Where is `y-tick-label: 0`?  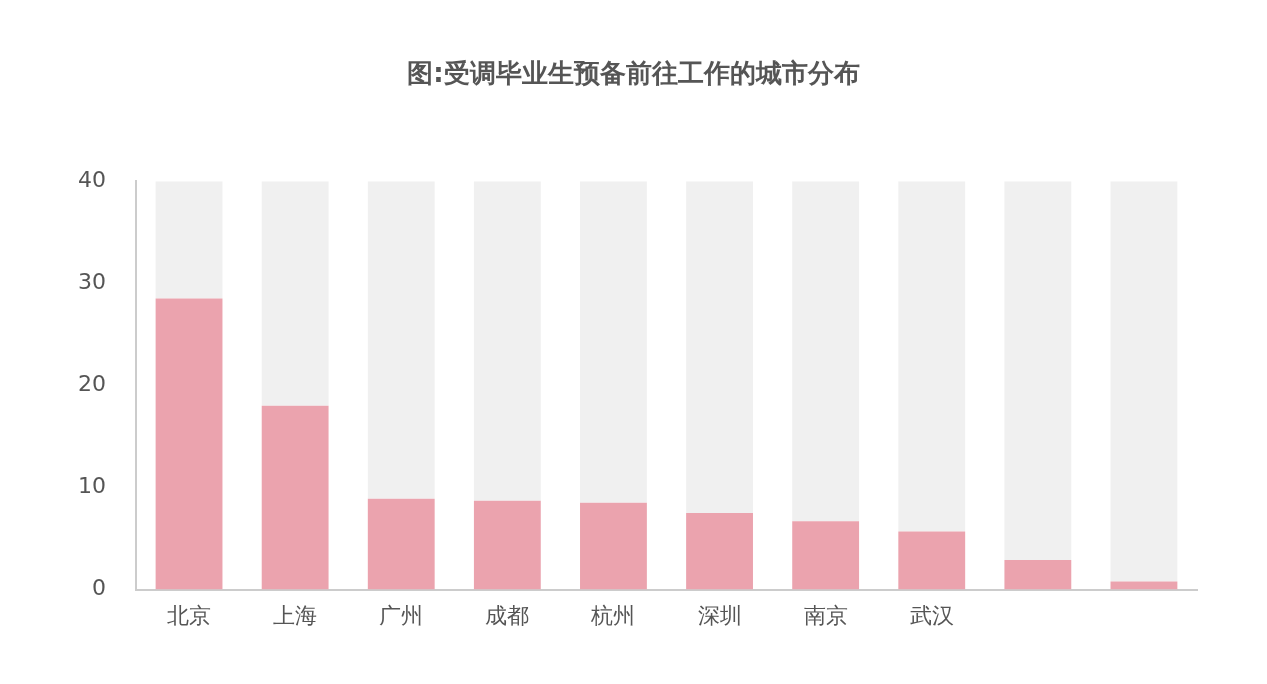
y-tick-label: 0 is located at coordinates (98, 588).